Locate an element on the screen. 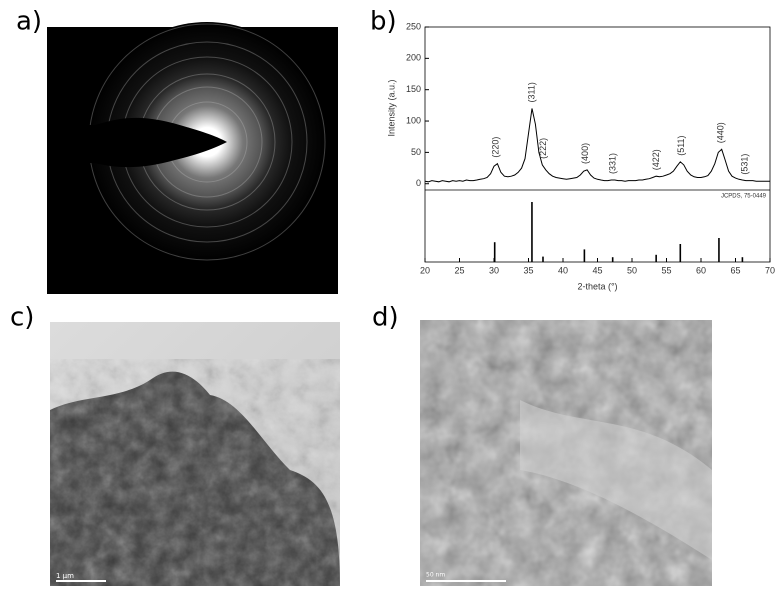 The image size is (776, 590). x-tick-label: 50 is located at coordinates (632, 270).